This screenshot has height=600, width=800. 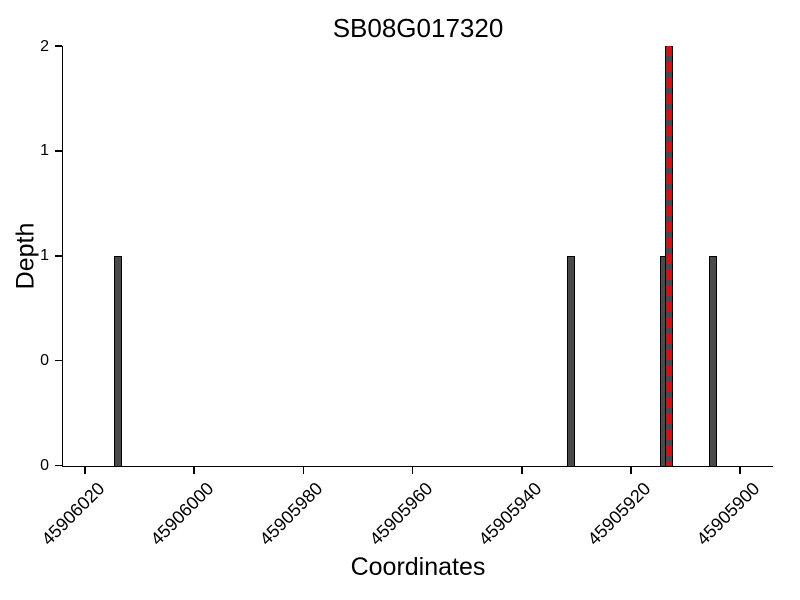 What do you see at coordinates (669, 256) in the screenshot?
I see `marker-dashed-line` at bounding box center [669, 256].